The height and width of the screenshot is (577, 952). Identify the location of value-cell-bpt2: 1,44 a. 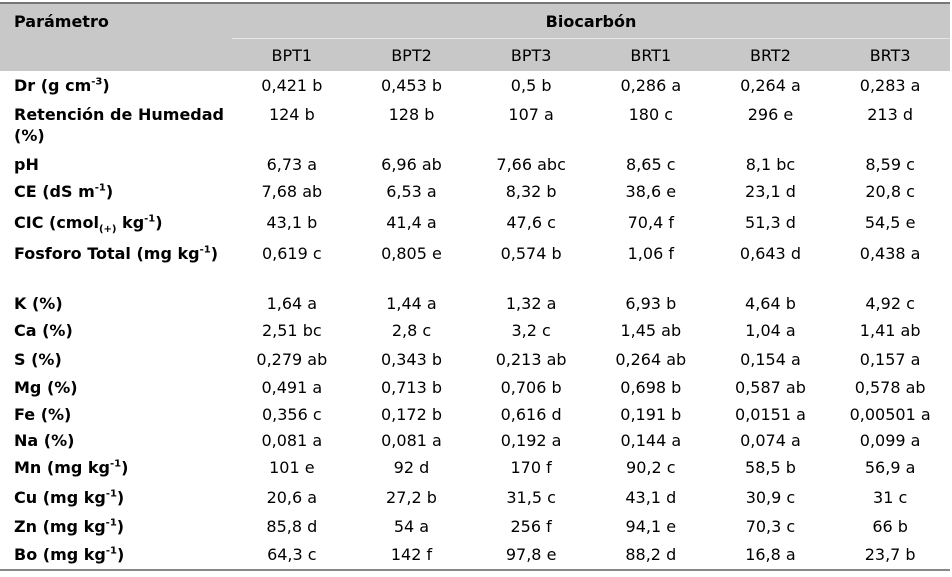
(411, 303).